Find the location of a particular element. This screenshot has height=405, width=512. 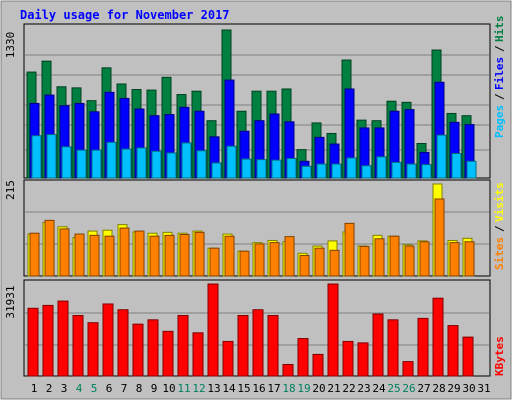

x-tick-label: 26 is located at coordinates (408, 388).